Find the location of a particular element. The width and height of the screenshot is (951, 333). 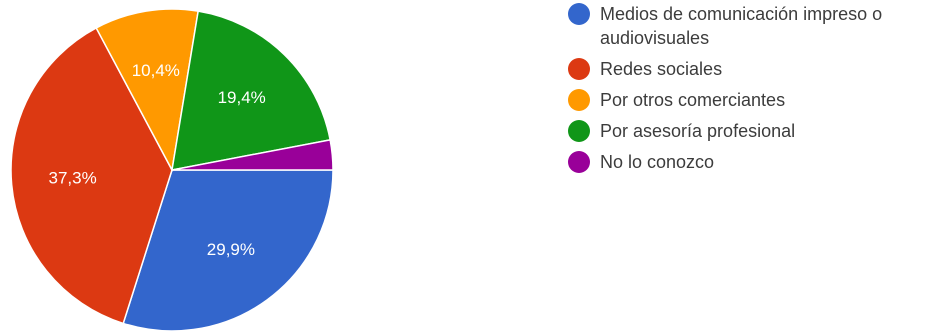

slice-labels: 29,9% 37,3% 10,4% 19,4% is located at coordinates (156, 160).